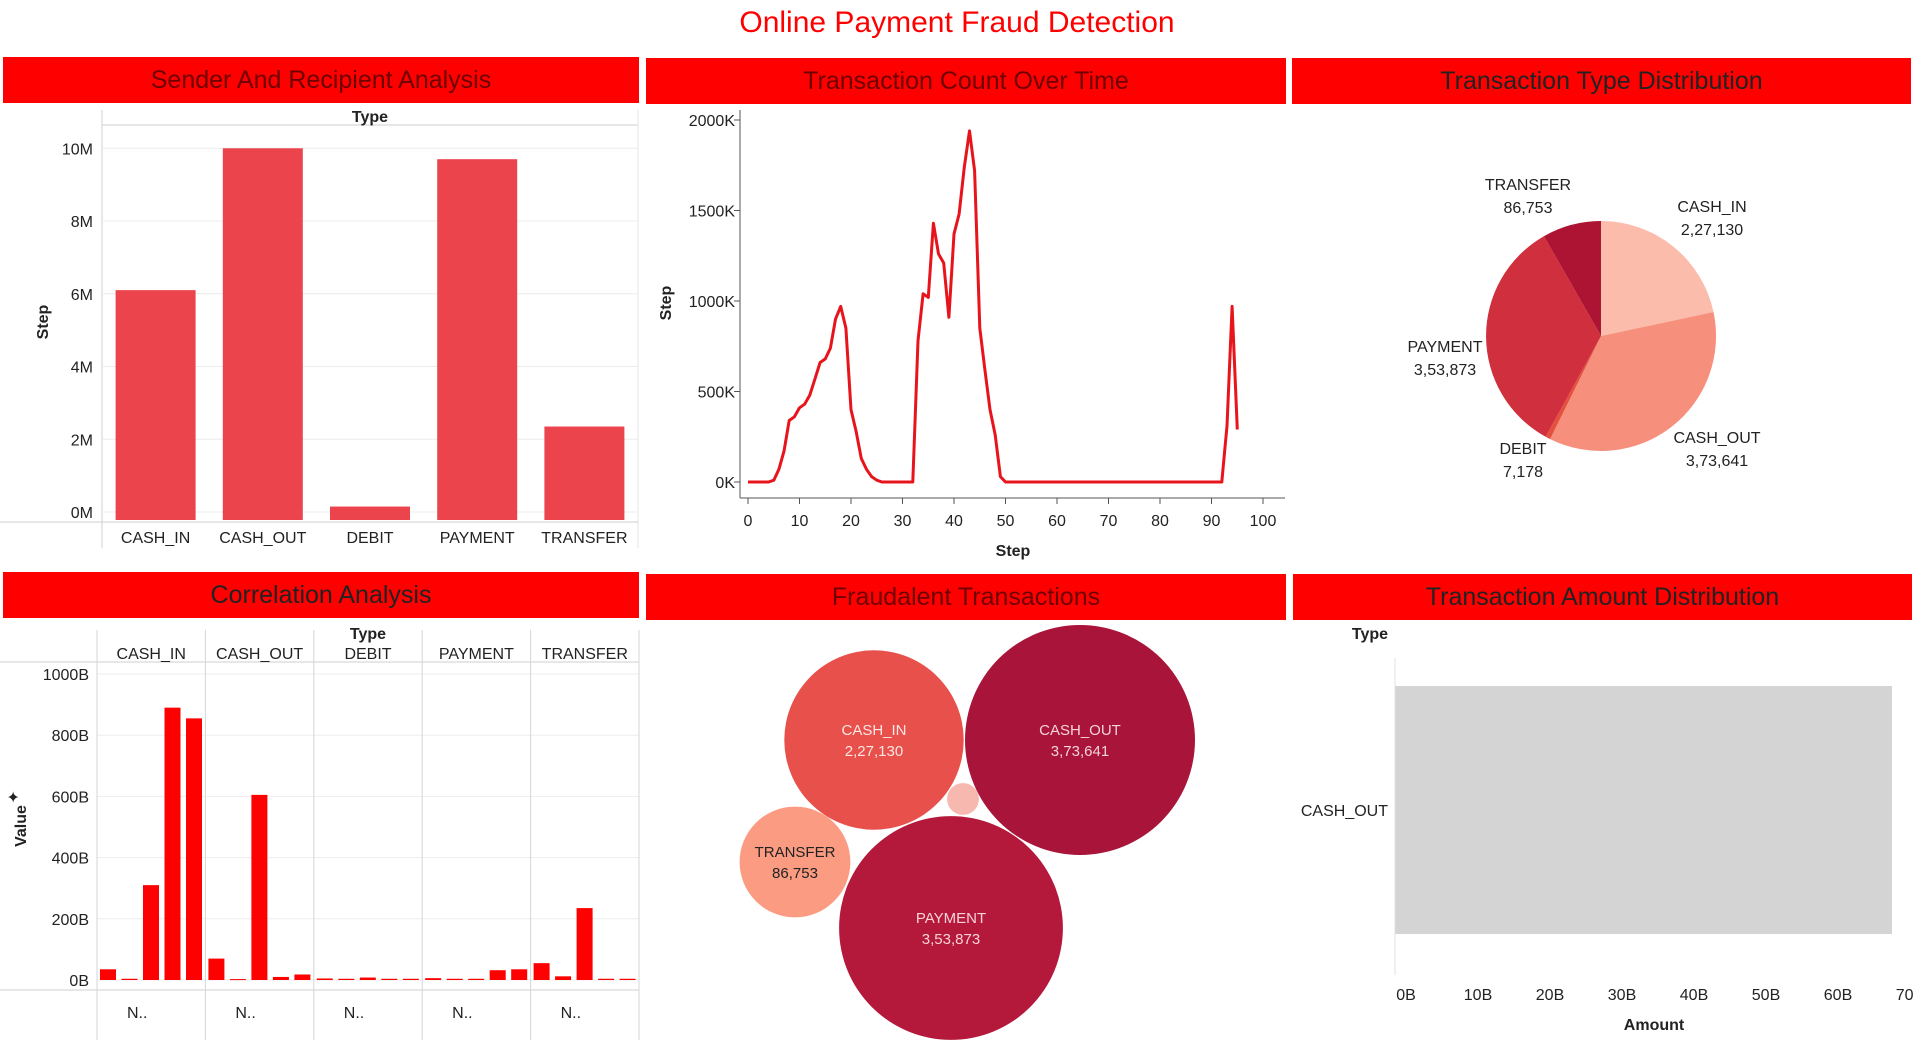 This screenshot has width=1914, height=1042. What do you see at coordinates (262, 538) in the screenshot?
I see `x-tick-label: CASH_OUT` at bounding box center [262, 538].